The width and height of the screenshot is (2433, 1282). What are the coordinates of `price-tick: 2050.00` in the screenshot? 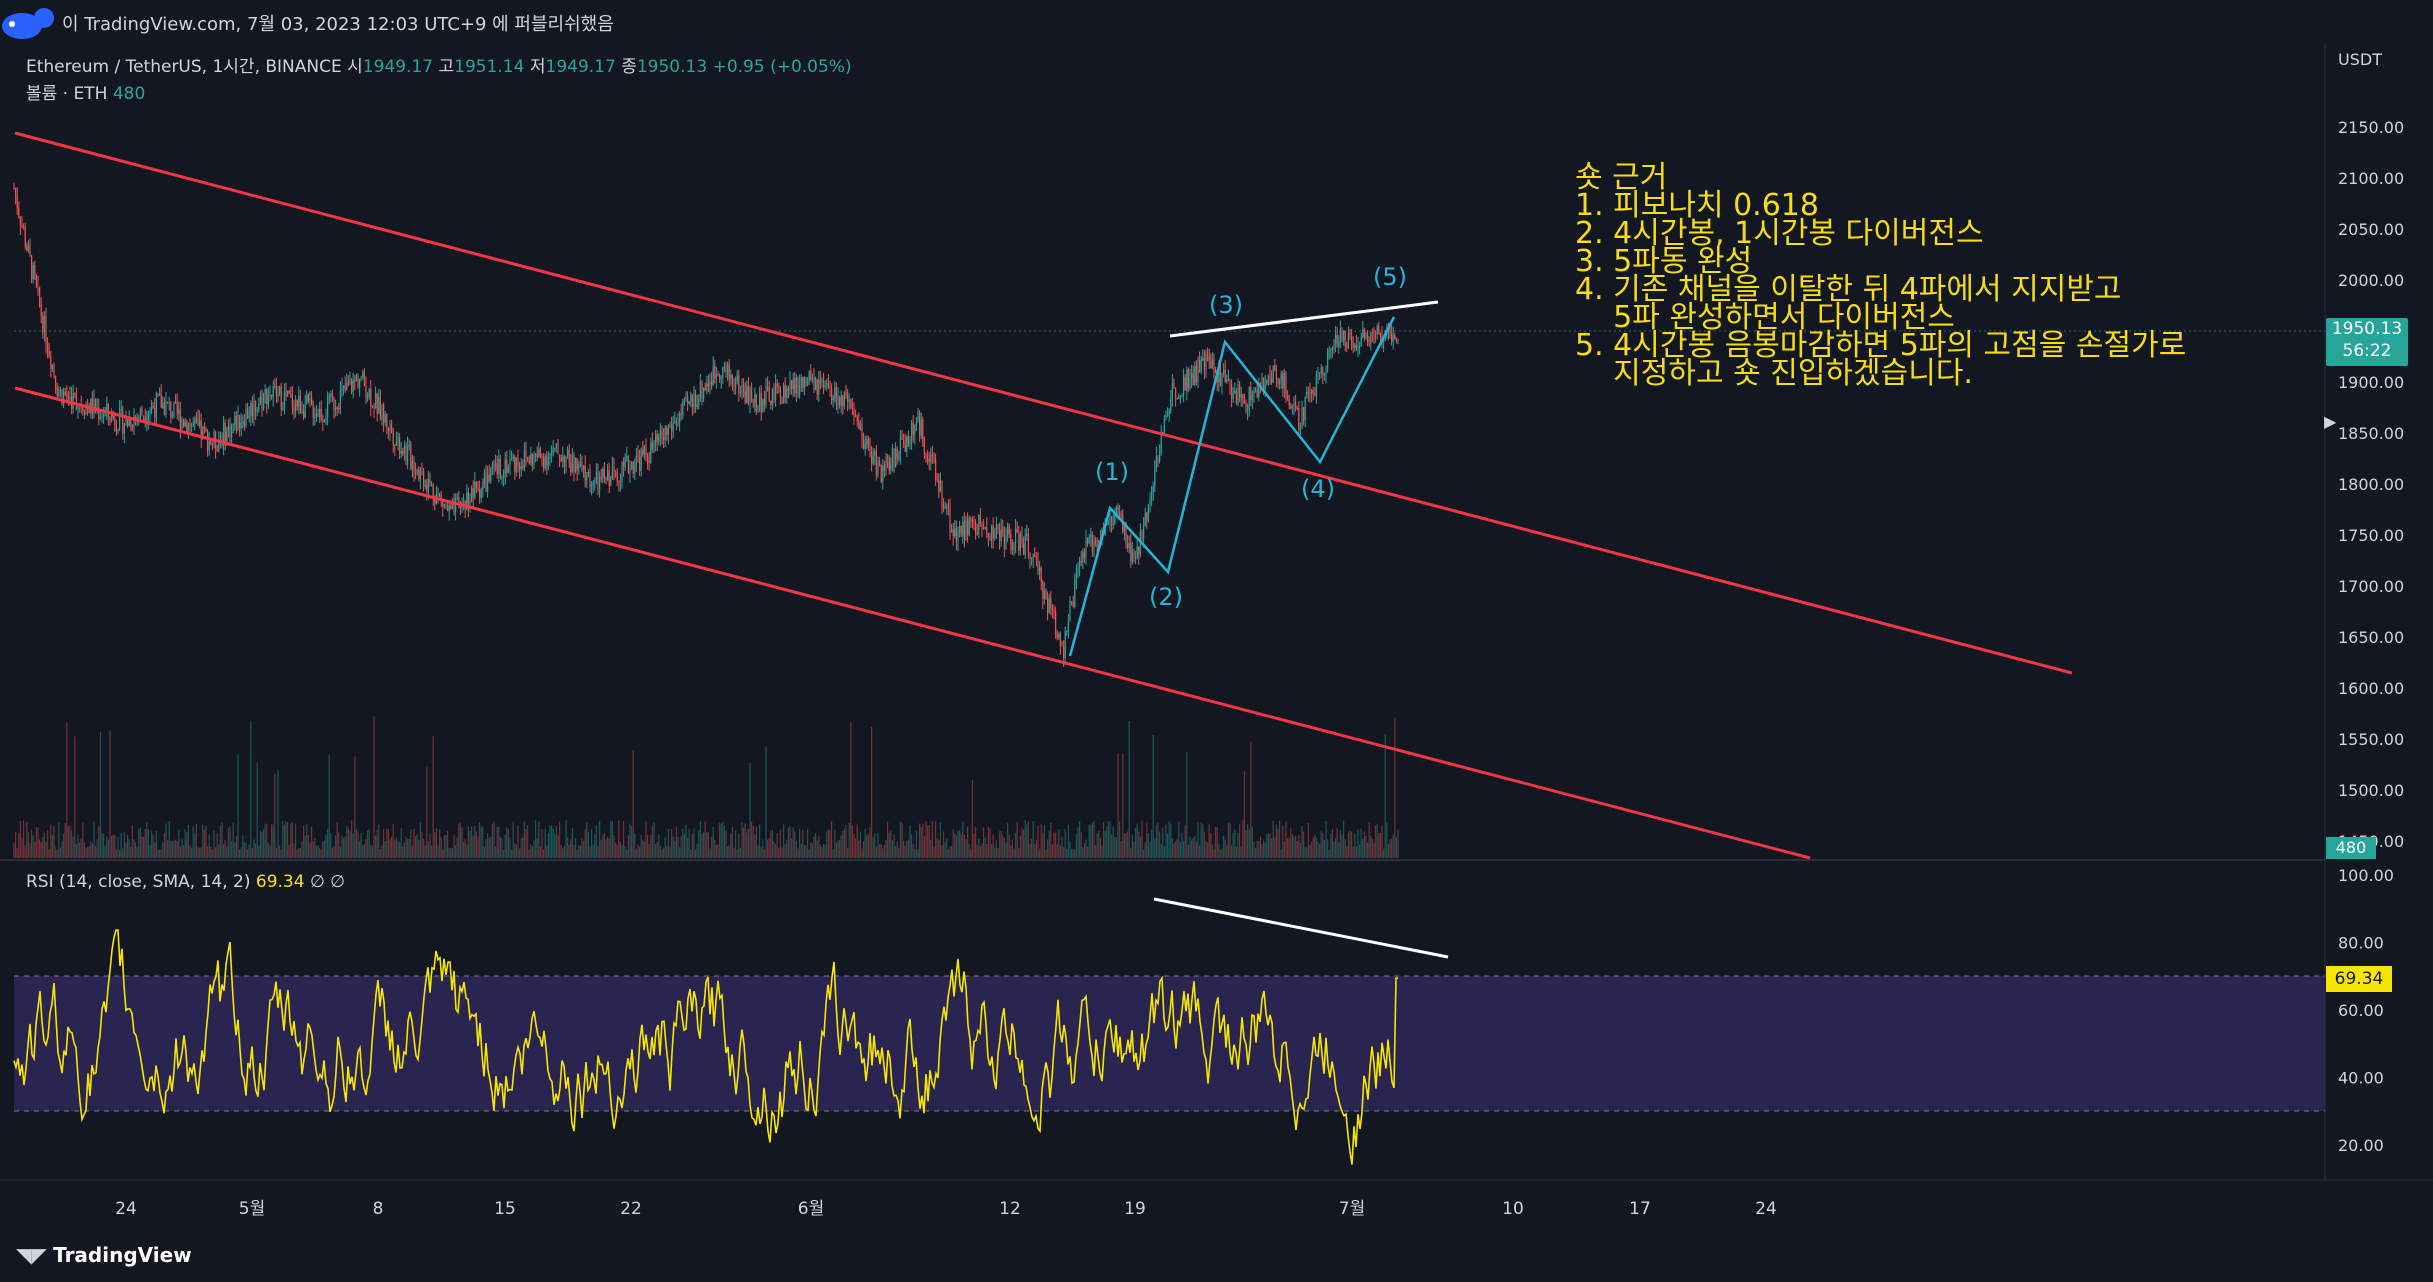 It's located at (2371, 229).